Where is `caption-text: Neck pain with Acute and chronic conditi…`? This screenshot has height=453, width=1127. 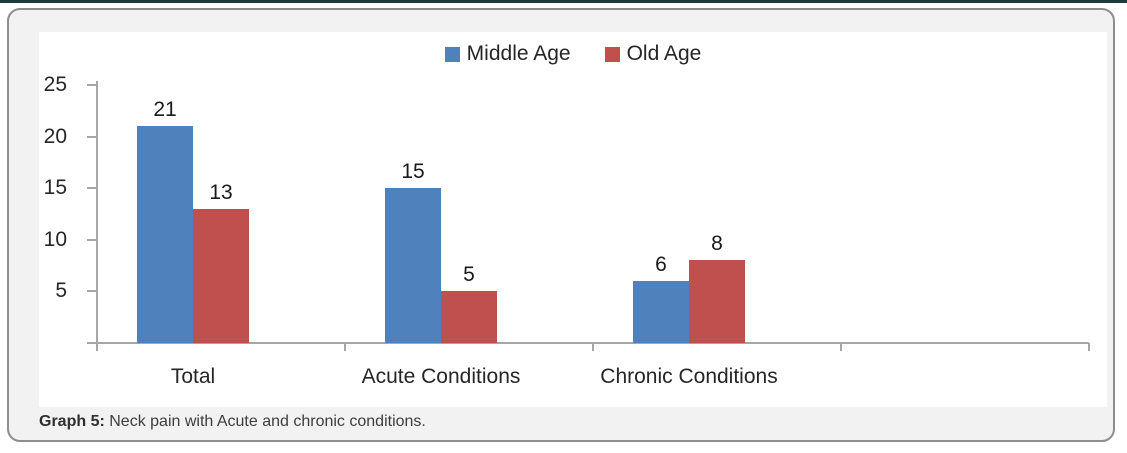
caption-text: Neck pain with Acute and chronic conditi… is located at coordinates (265, 421).